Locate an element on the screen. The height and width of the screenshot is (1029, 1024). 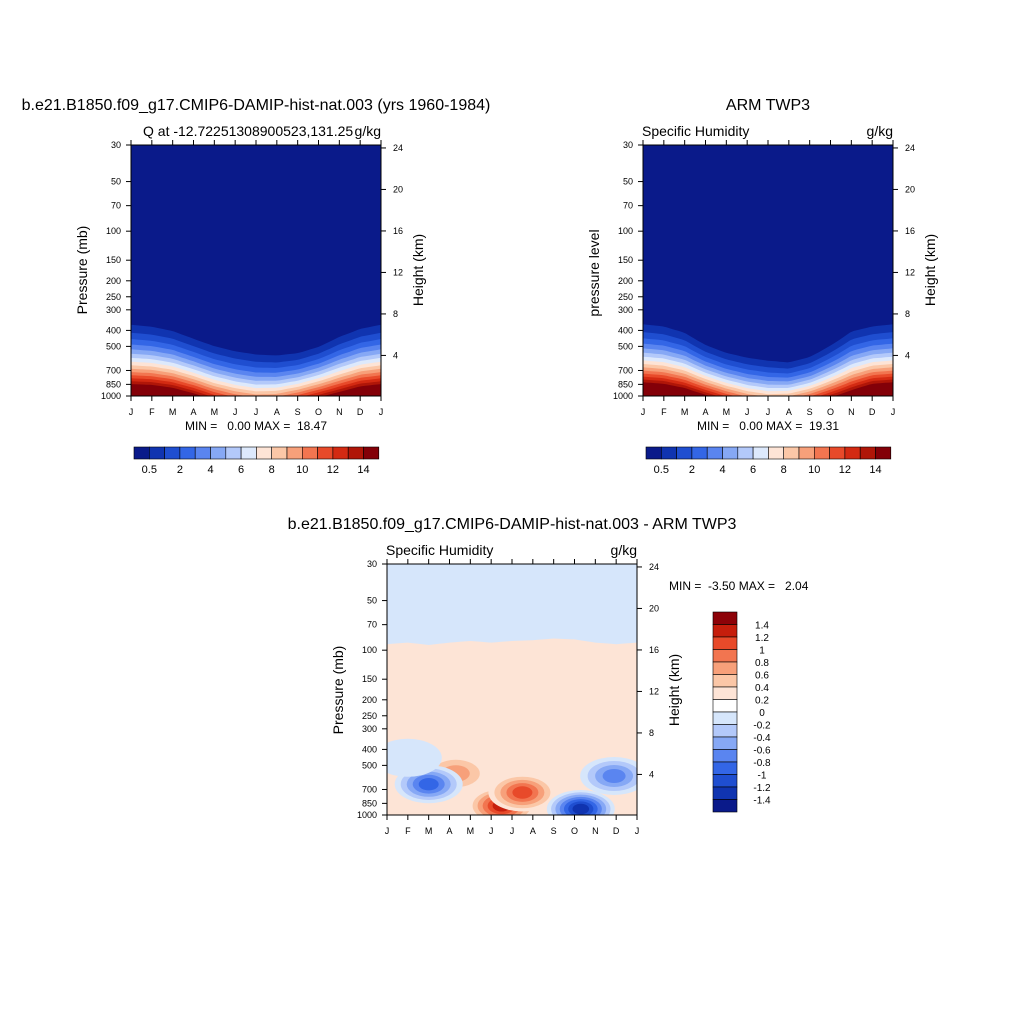
stats-text: MIN = -3.50 MAX = 2.04 is located at coordinates (739, 586).